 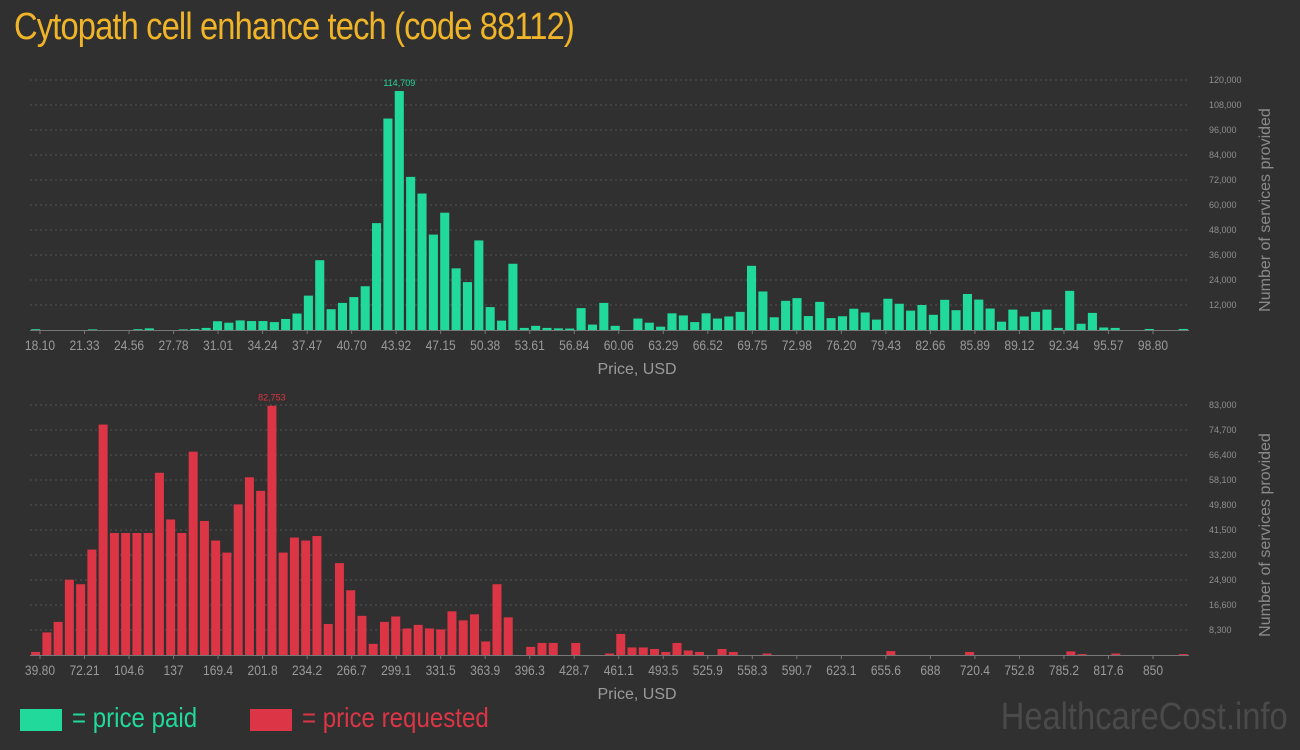 What do you see at coordinates (930, 345) in the screenshot?
I see `chart-paid-xtick-label: 82.66` at bounding box center [930, 345].